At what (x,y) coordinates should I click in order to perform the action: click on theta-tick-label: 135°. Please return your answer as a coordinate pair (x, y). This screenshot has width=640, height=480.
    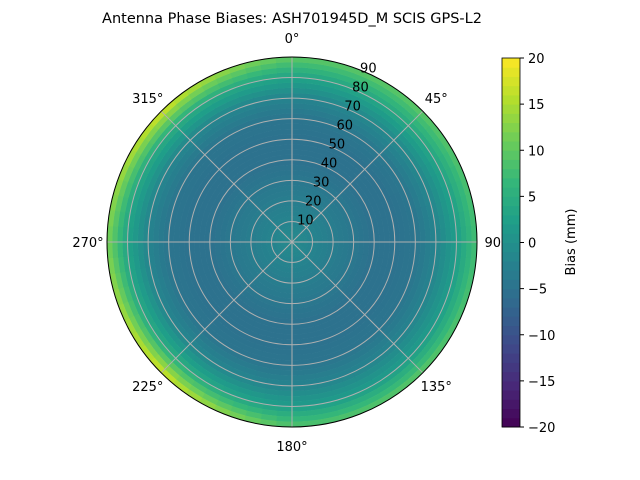
    Looking at the image, I should click on (436, 387).